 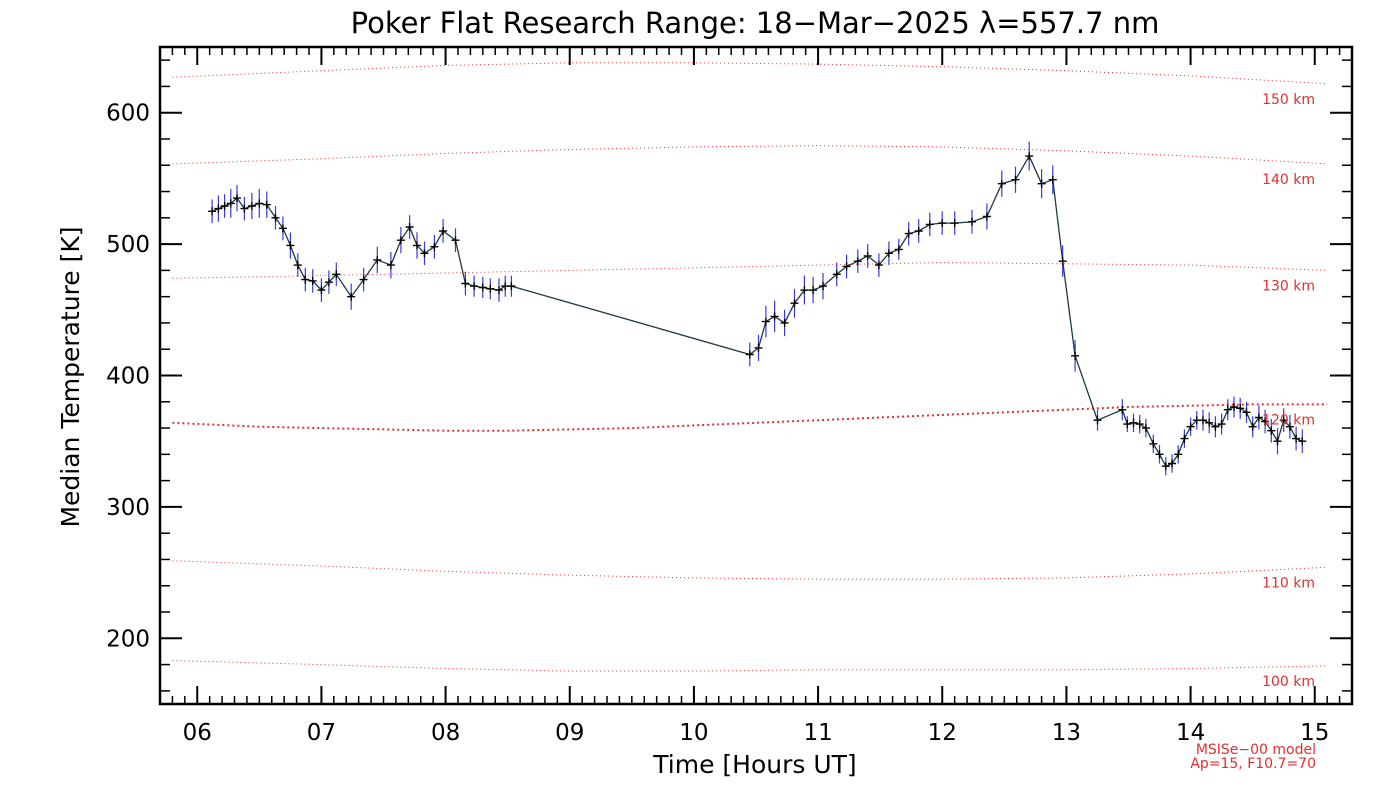 I want to click on x-tick-label: 06, so click(x=197, y=733).